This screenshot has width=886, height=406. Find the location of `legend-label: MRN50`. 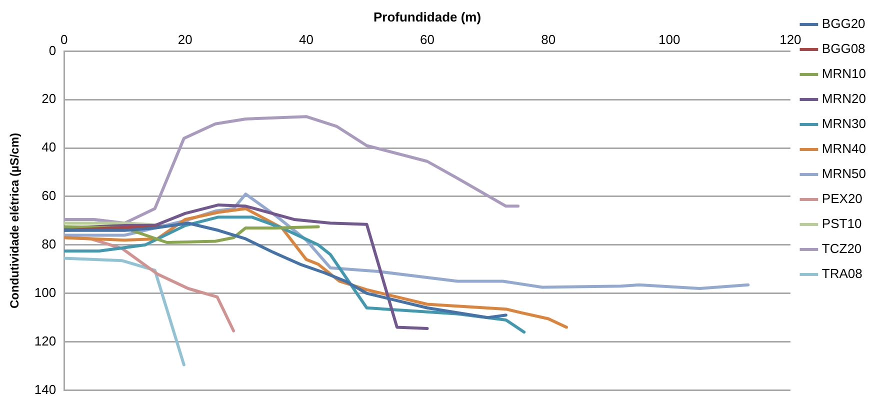

legend-label: MRN50 is located at coordinates (844, 174).